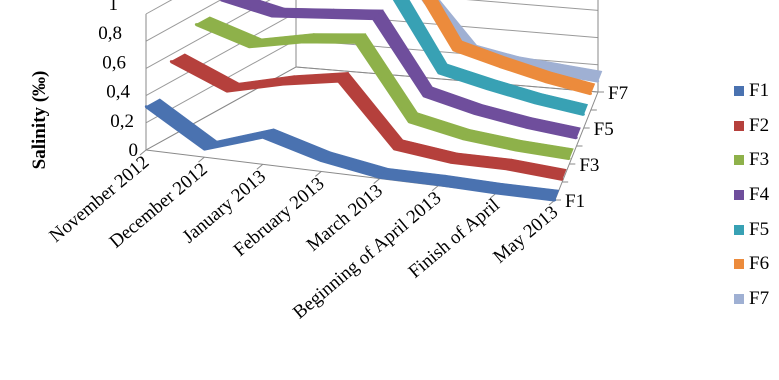 The image size is (779, 380). What do you see at coordinates (229, 32) in the screenshot?
I see `series-segment-f3` at bounding box center [229, 32].